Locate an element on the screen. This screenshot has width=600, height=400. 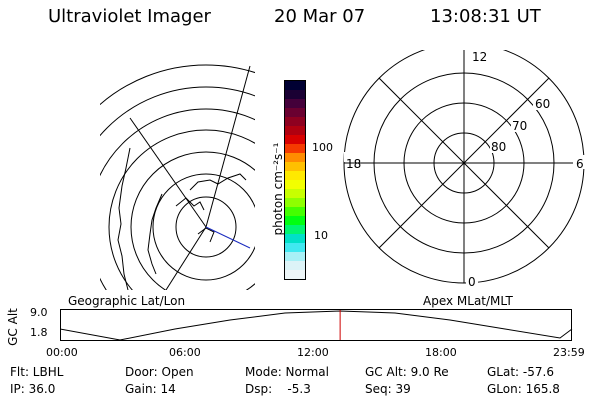
instrument-title: Ultraviolet Imager is located at coordinates (129, 16).